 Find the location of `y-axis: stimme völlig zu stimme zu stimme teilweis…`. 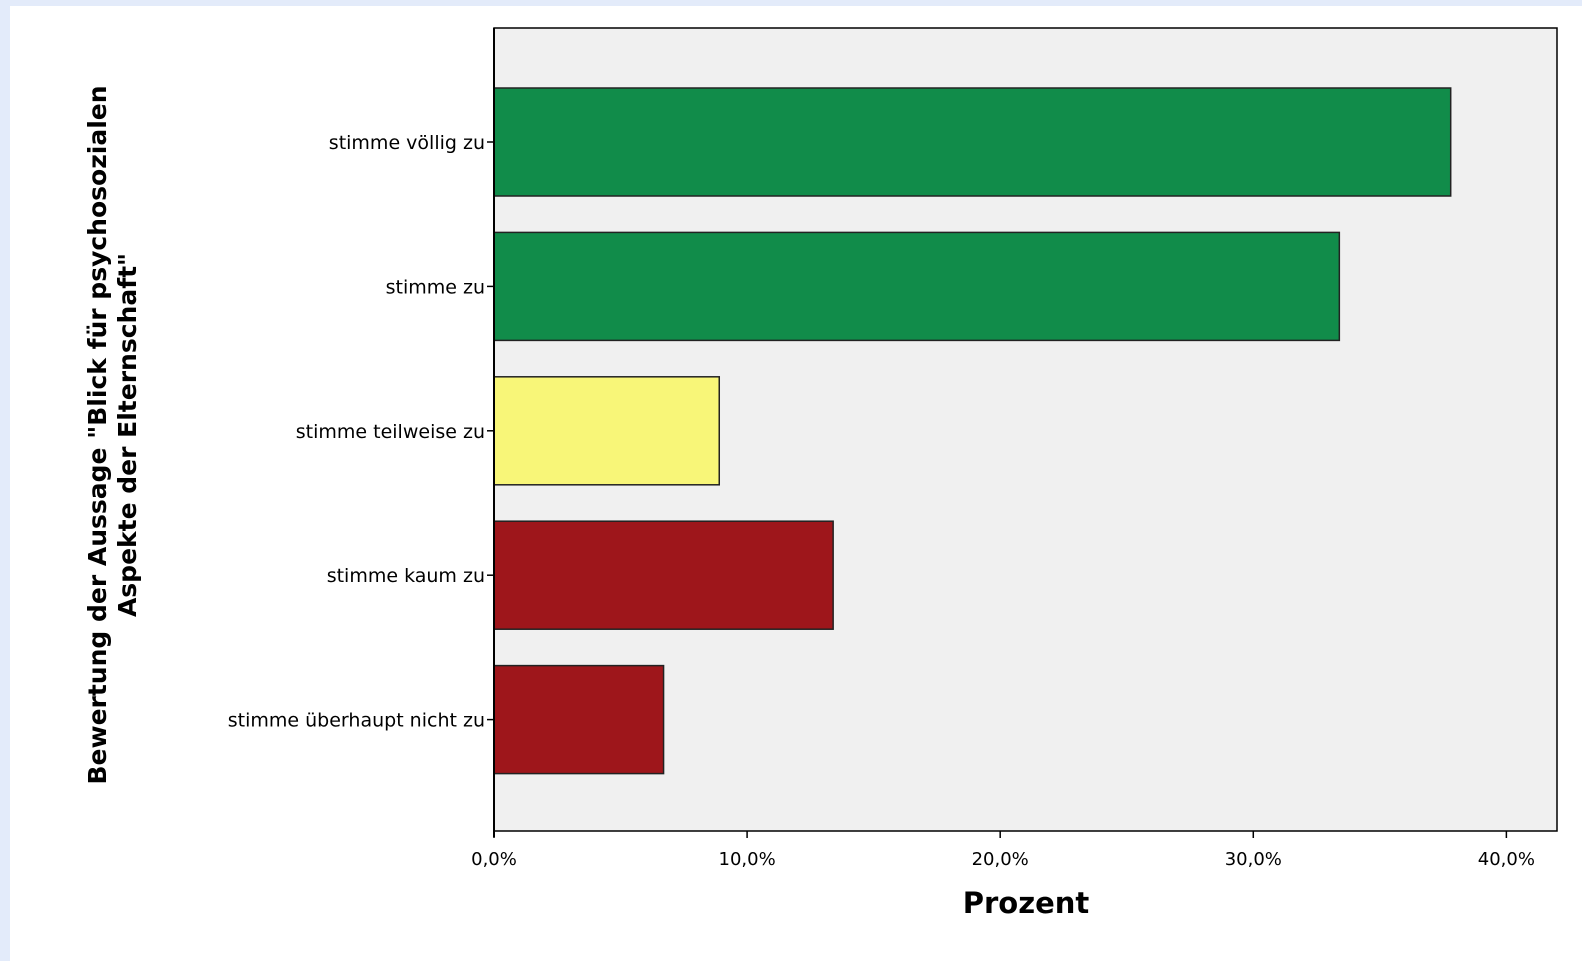

y-axis: stimme völlig zu stimme zu stimme teilweis… is located at coordinates (361, 432).